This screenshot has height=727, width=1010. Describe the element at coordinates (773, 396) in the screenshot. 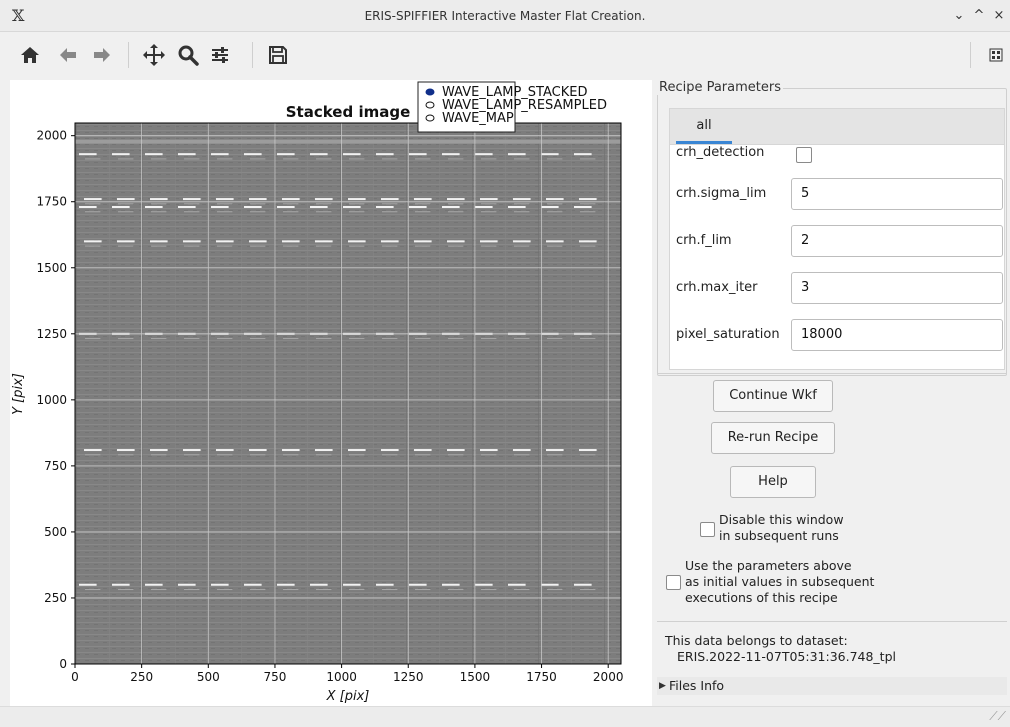

I see `continue-workflow-button: Continue Wkf` at that location.